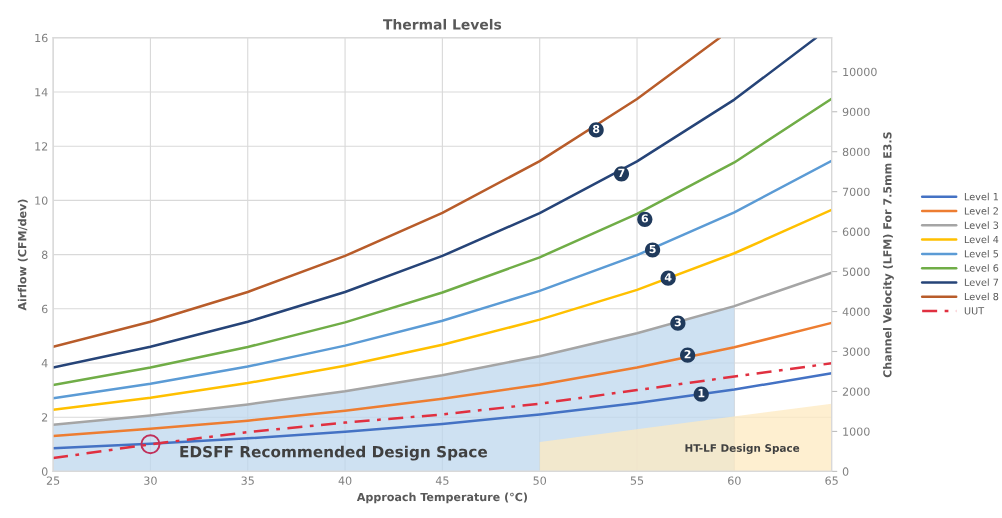 This screenshot has height=518, width=1002. Describe the element at coordinates (742, 449) in the screenshot. I see `annotation: HT-LF Design Space` at that location.